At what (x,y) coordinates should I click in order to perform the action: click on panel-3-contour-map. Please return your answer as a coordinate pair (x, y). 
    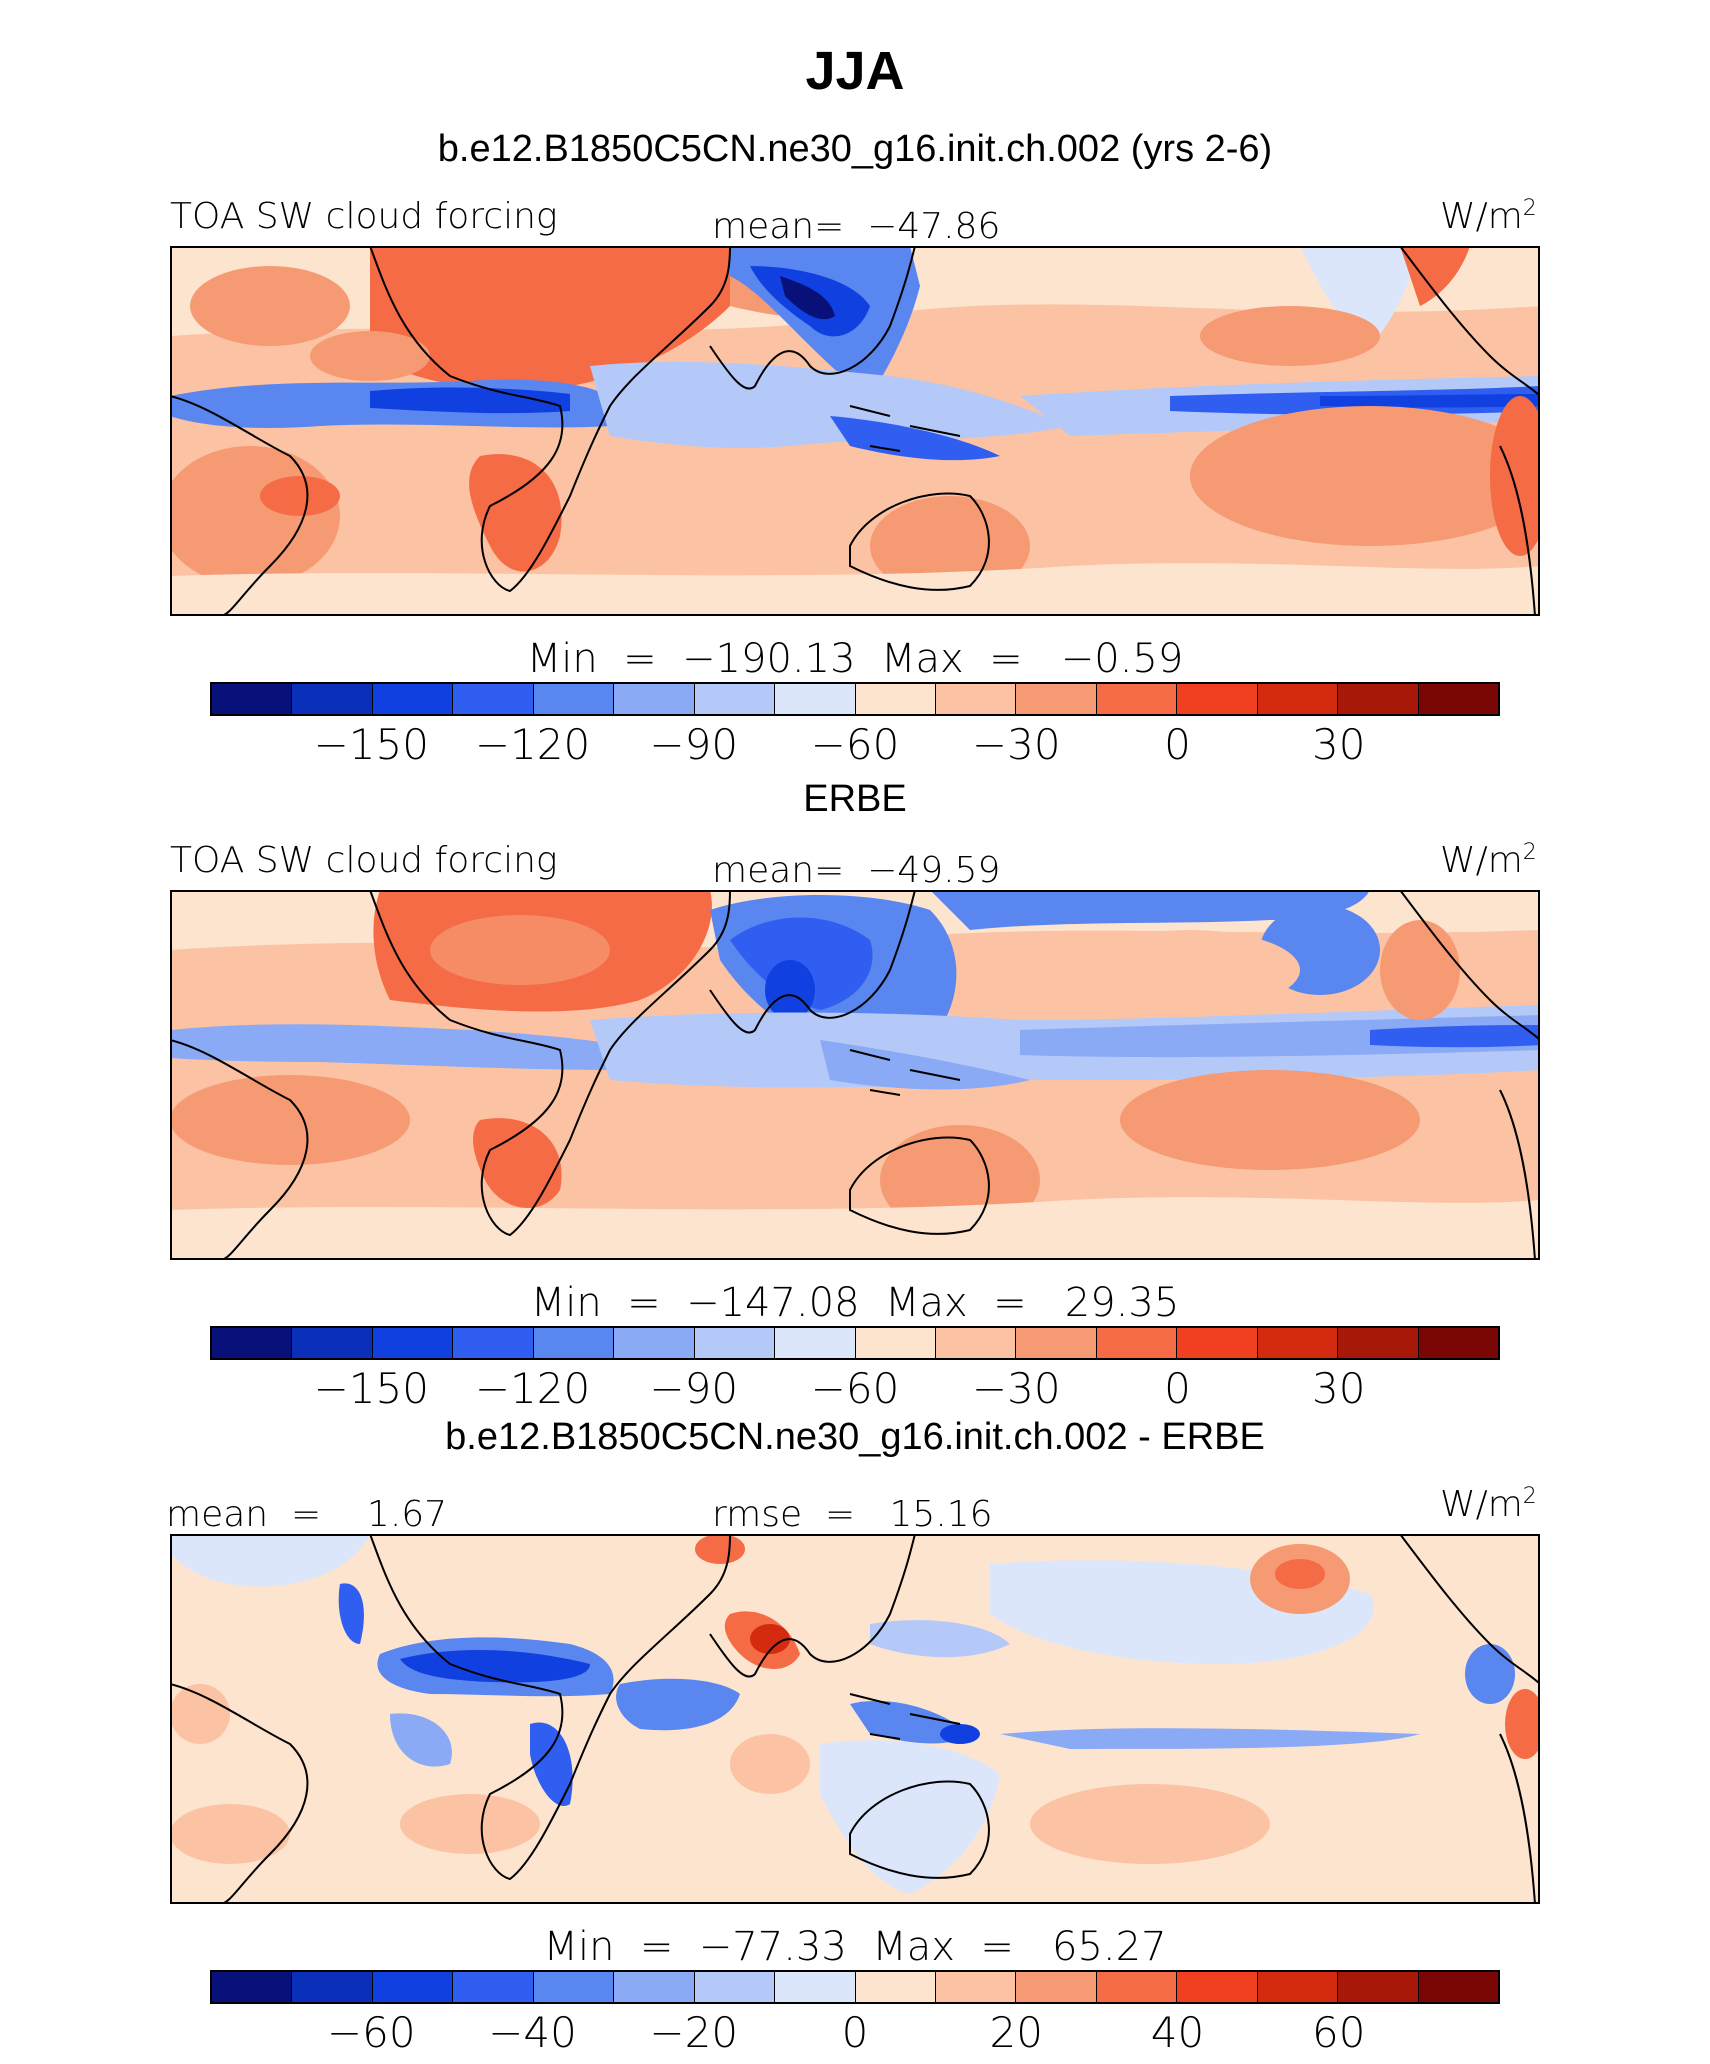
    Looking at the image, I should click on (855, 1719).